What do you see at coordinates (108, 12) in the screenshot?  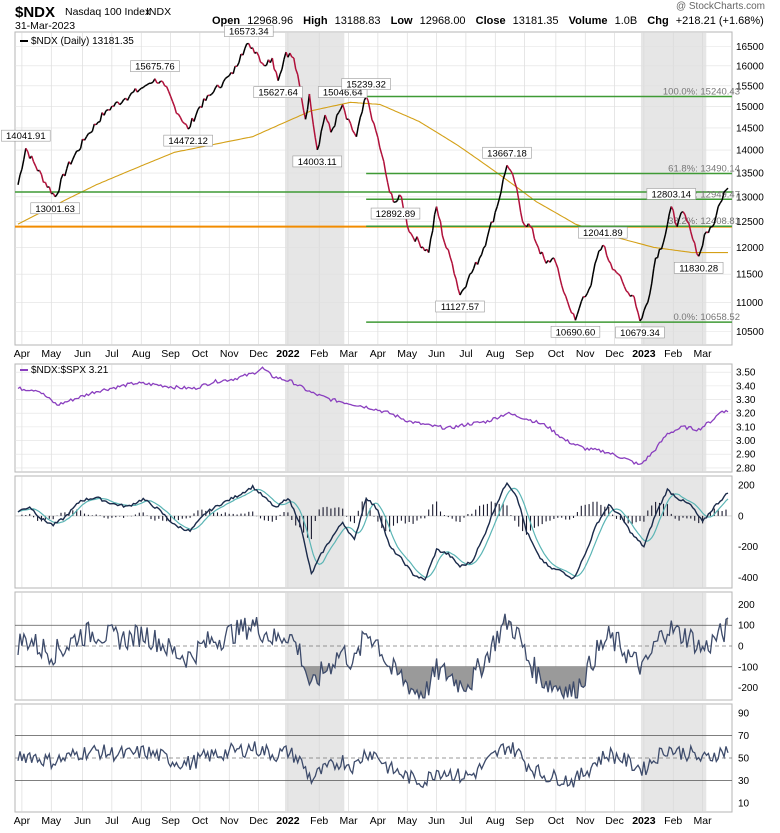 I see `index-name: Nasdaq 100 Index` at bounding box center [108, 12].